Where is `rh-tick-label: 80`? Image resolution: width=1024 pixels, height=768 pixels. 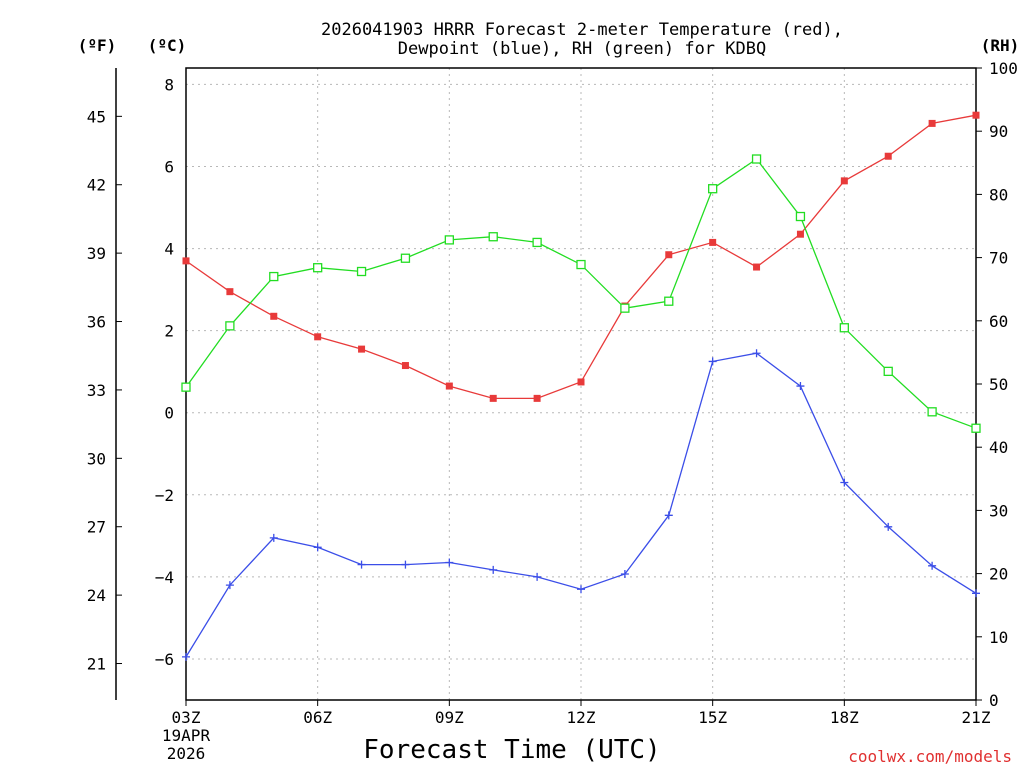 rh-tick-label: 80 is located at coordinates (998, 194).